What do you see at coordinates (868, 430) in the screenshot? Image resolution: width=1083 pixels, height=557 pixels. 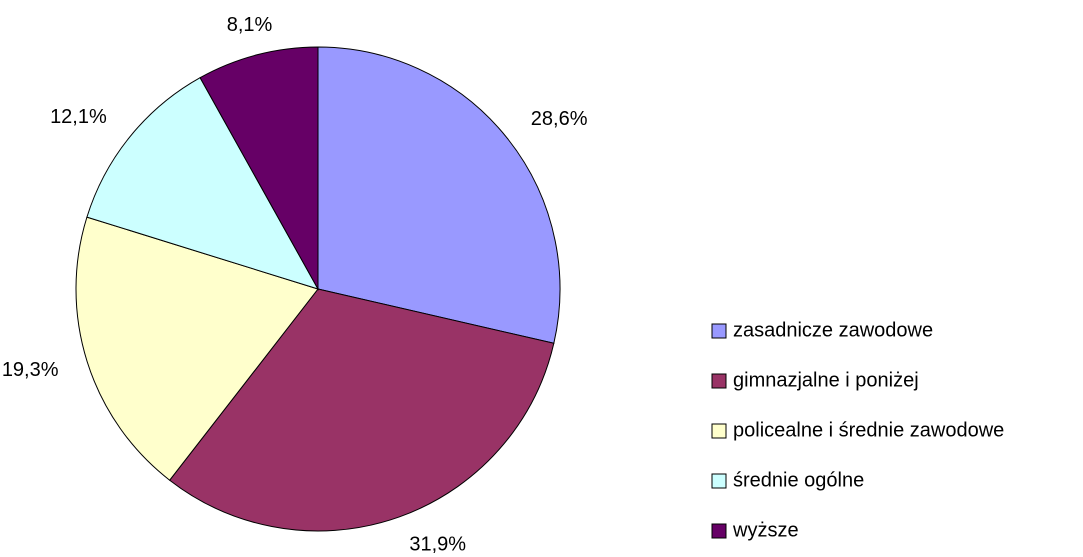 I see `legend-label: policealne i średnie zawodowe` at bounding box center [868, 430].